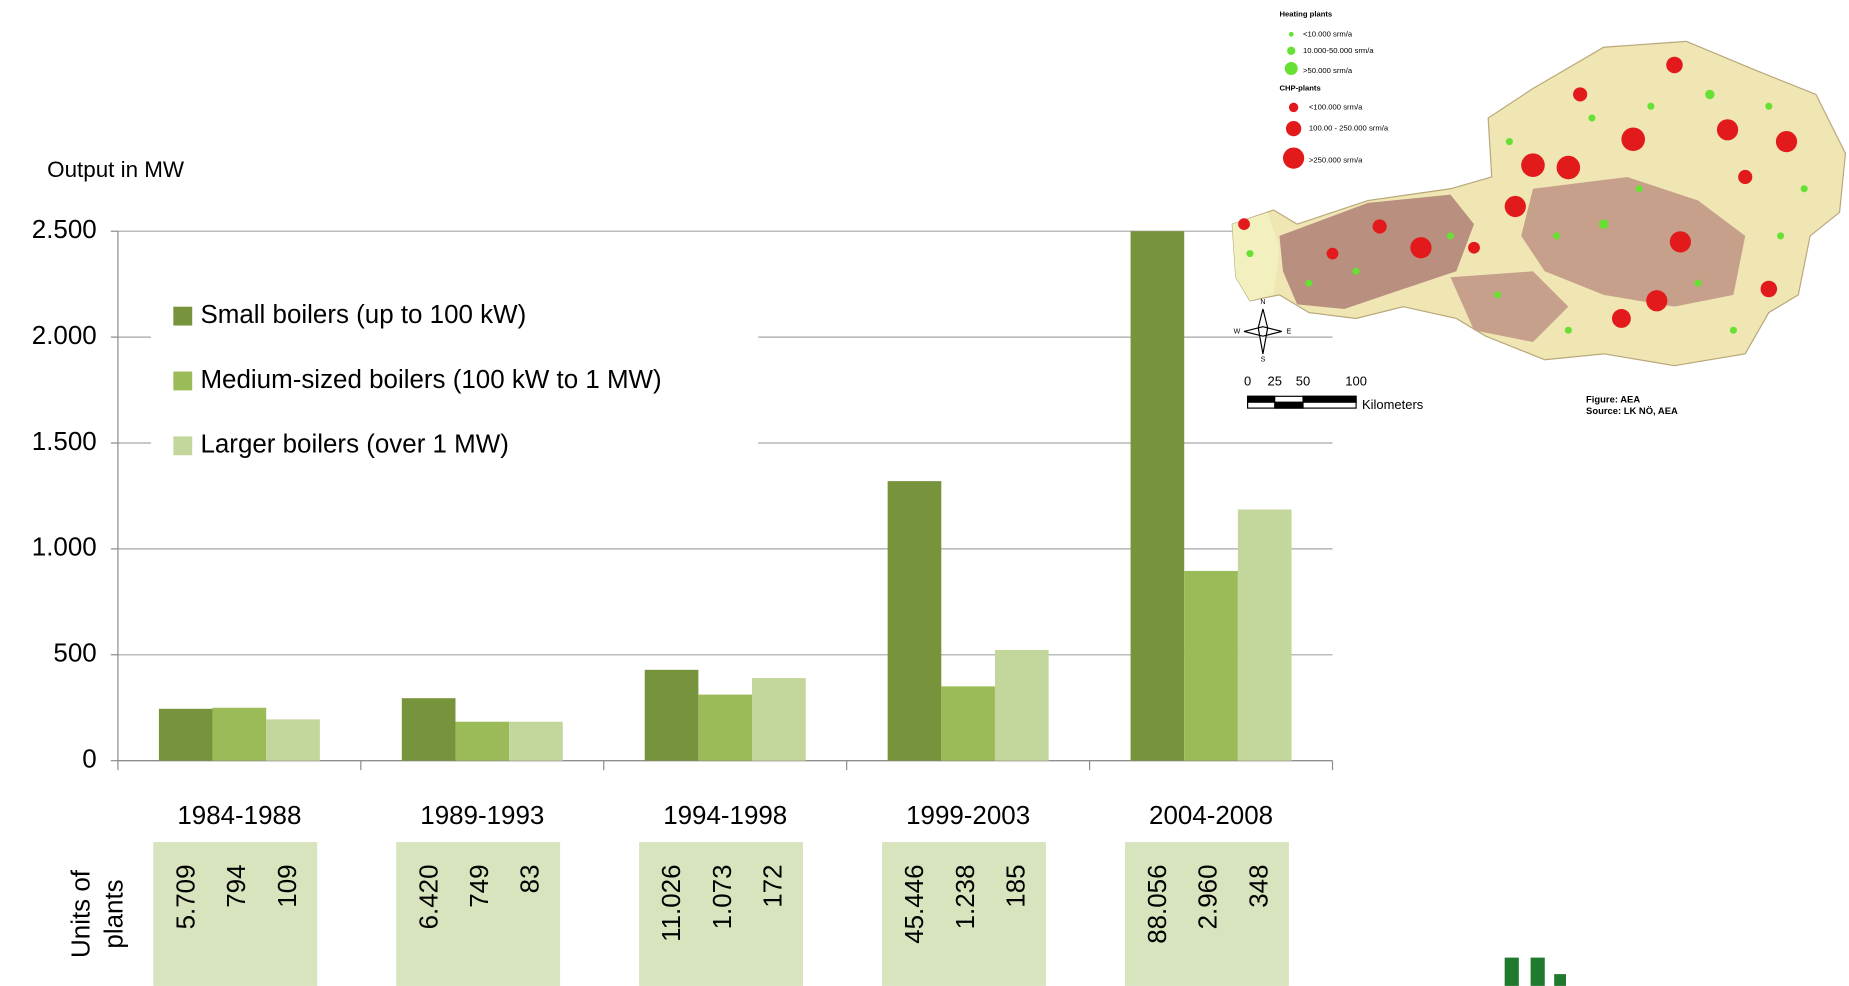 The width and height of the screenshot is (1849, 986). What do you see at coordinates (1356, 381) in the screenshot?
I see `scale-label: 100` at bounding box center [1356, 381].